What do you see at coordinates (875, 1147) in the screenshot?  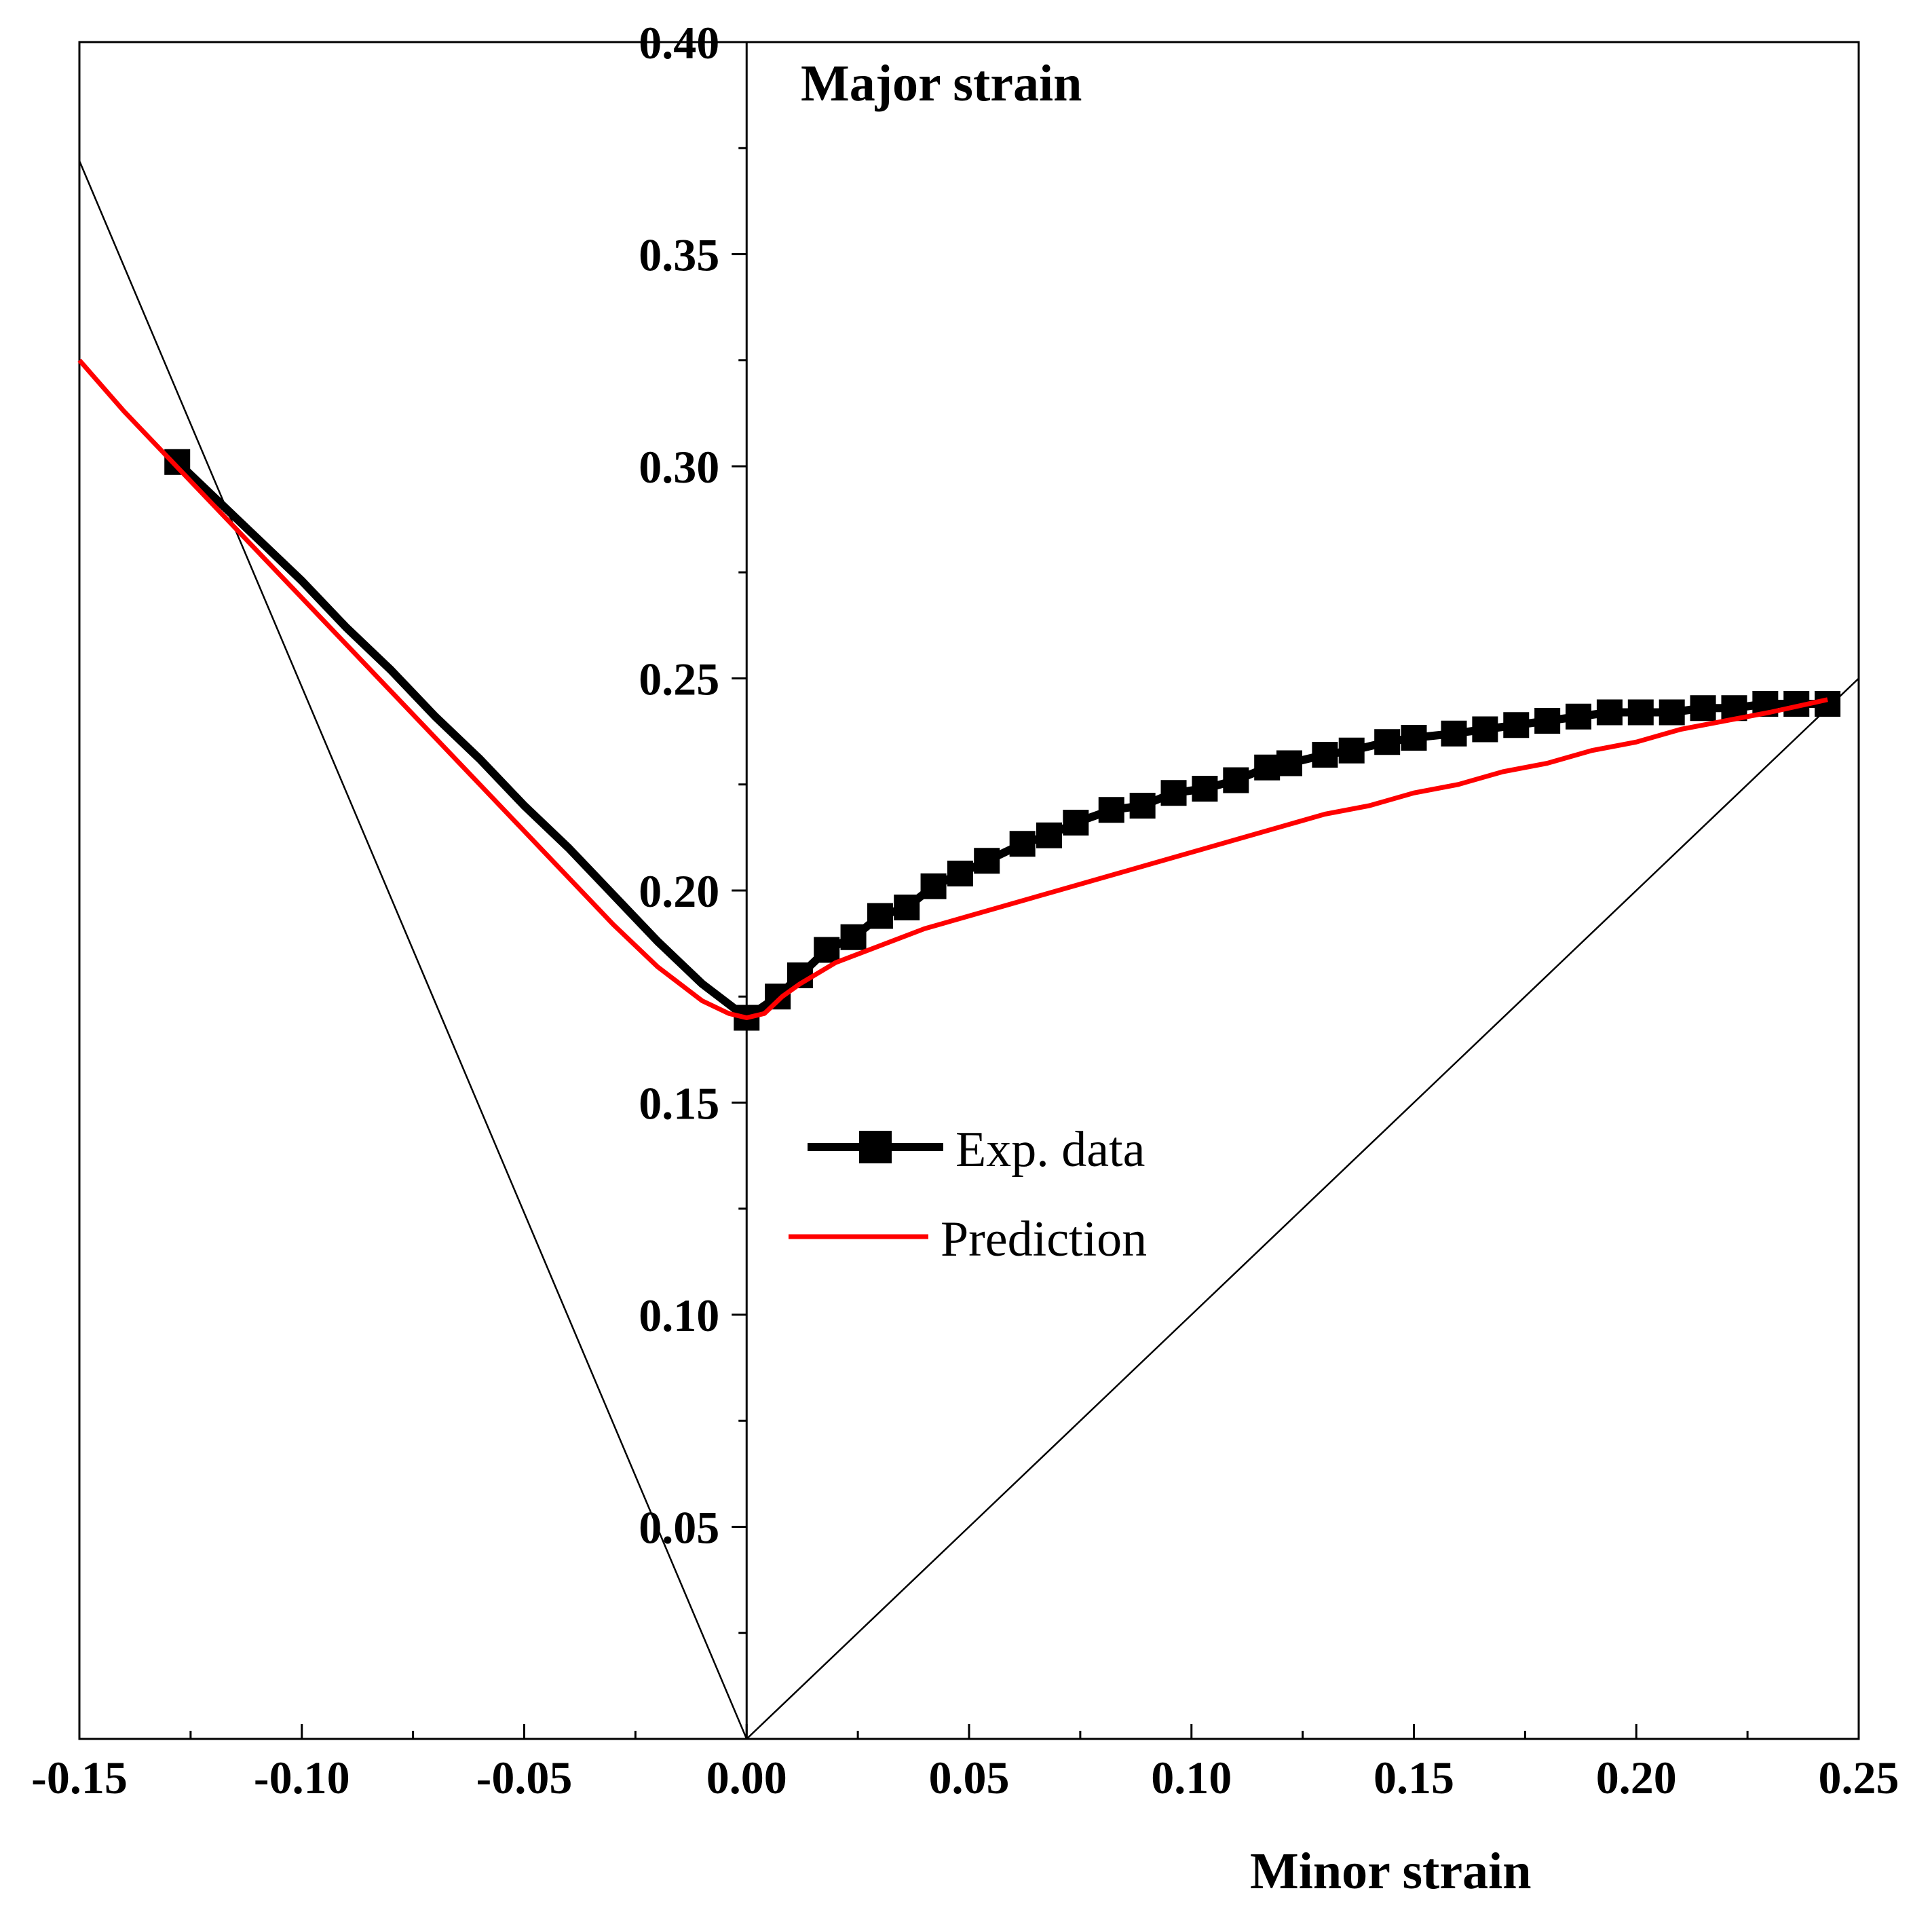 I see `legend-exp-marker` at bounding box center [875, 1147].